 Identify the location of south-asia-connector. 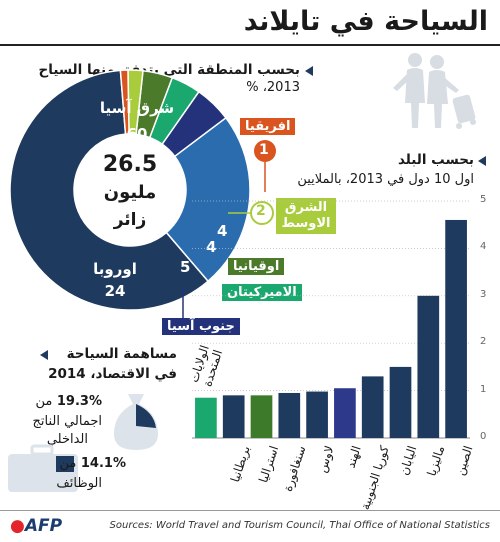
(183, 304).